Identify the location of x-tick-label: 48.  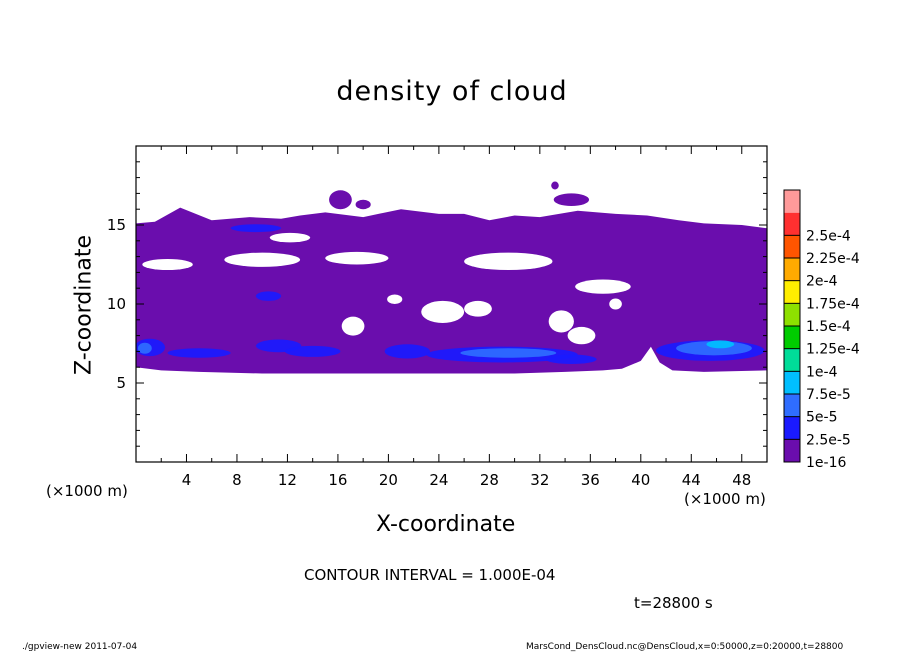
(741, 480).